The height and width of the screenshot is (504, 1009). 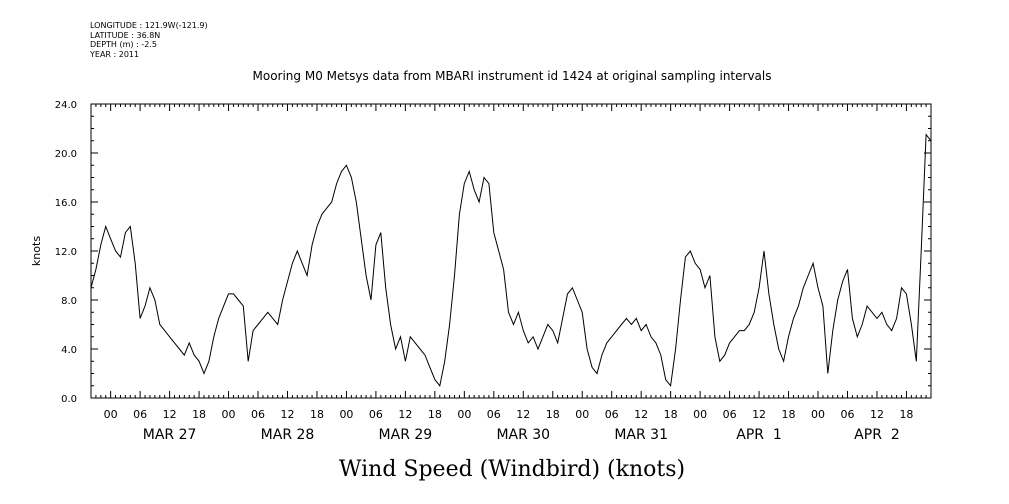 I want to click on bottom-title: Wind Speed (Windbird) (knots), so click(x=512, y=469).